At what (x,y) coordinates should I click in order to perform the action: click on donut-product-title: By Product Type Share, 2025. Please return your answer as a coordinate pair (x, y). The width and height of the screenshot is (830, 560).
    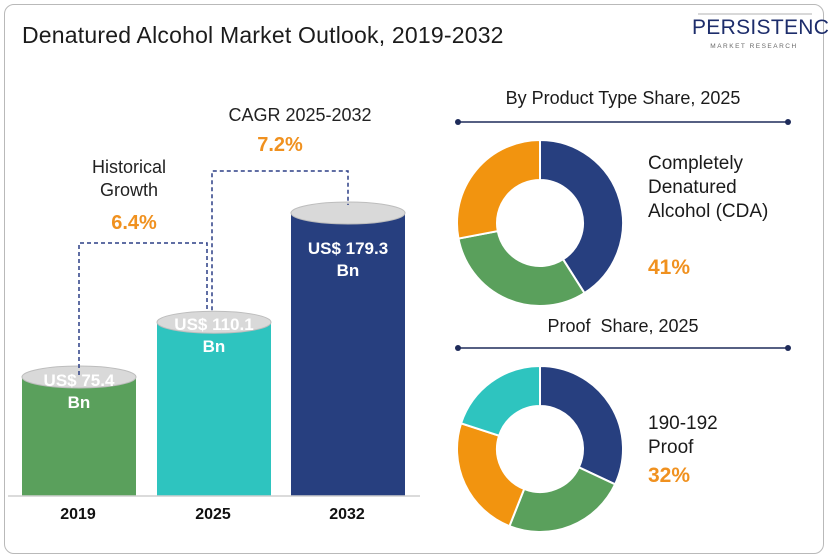
    Looking at the image, I should click on (623, 98).